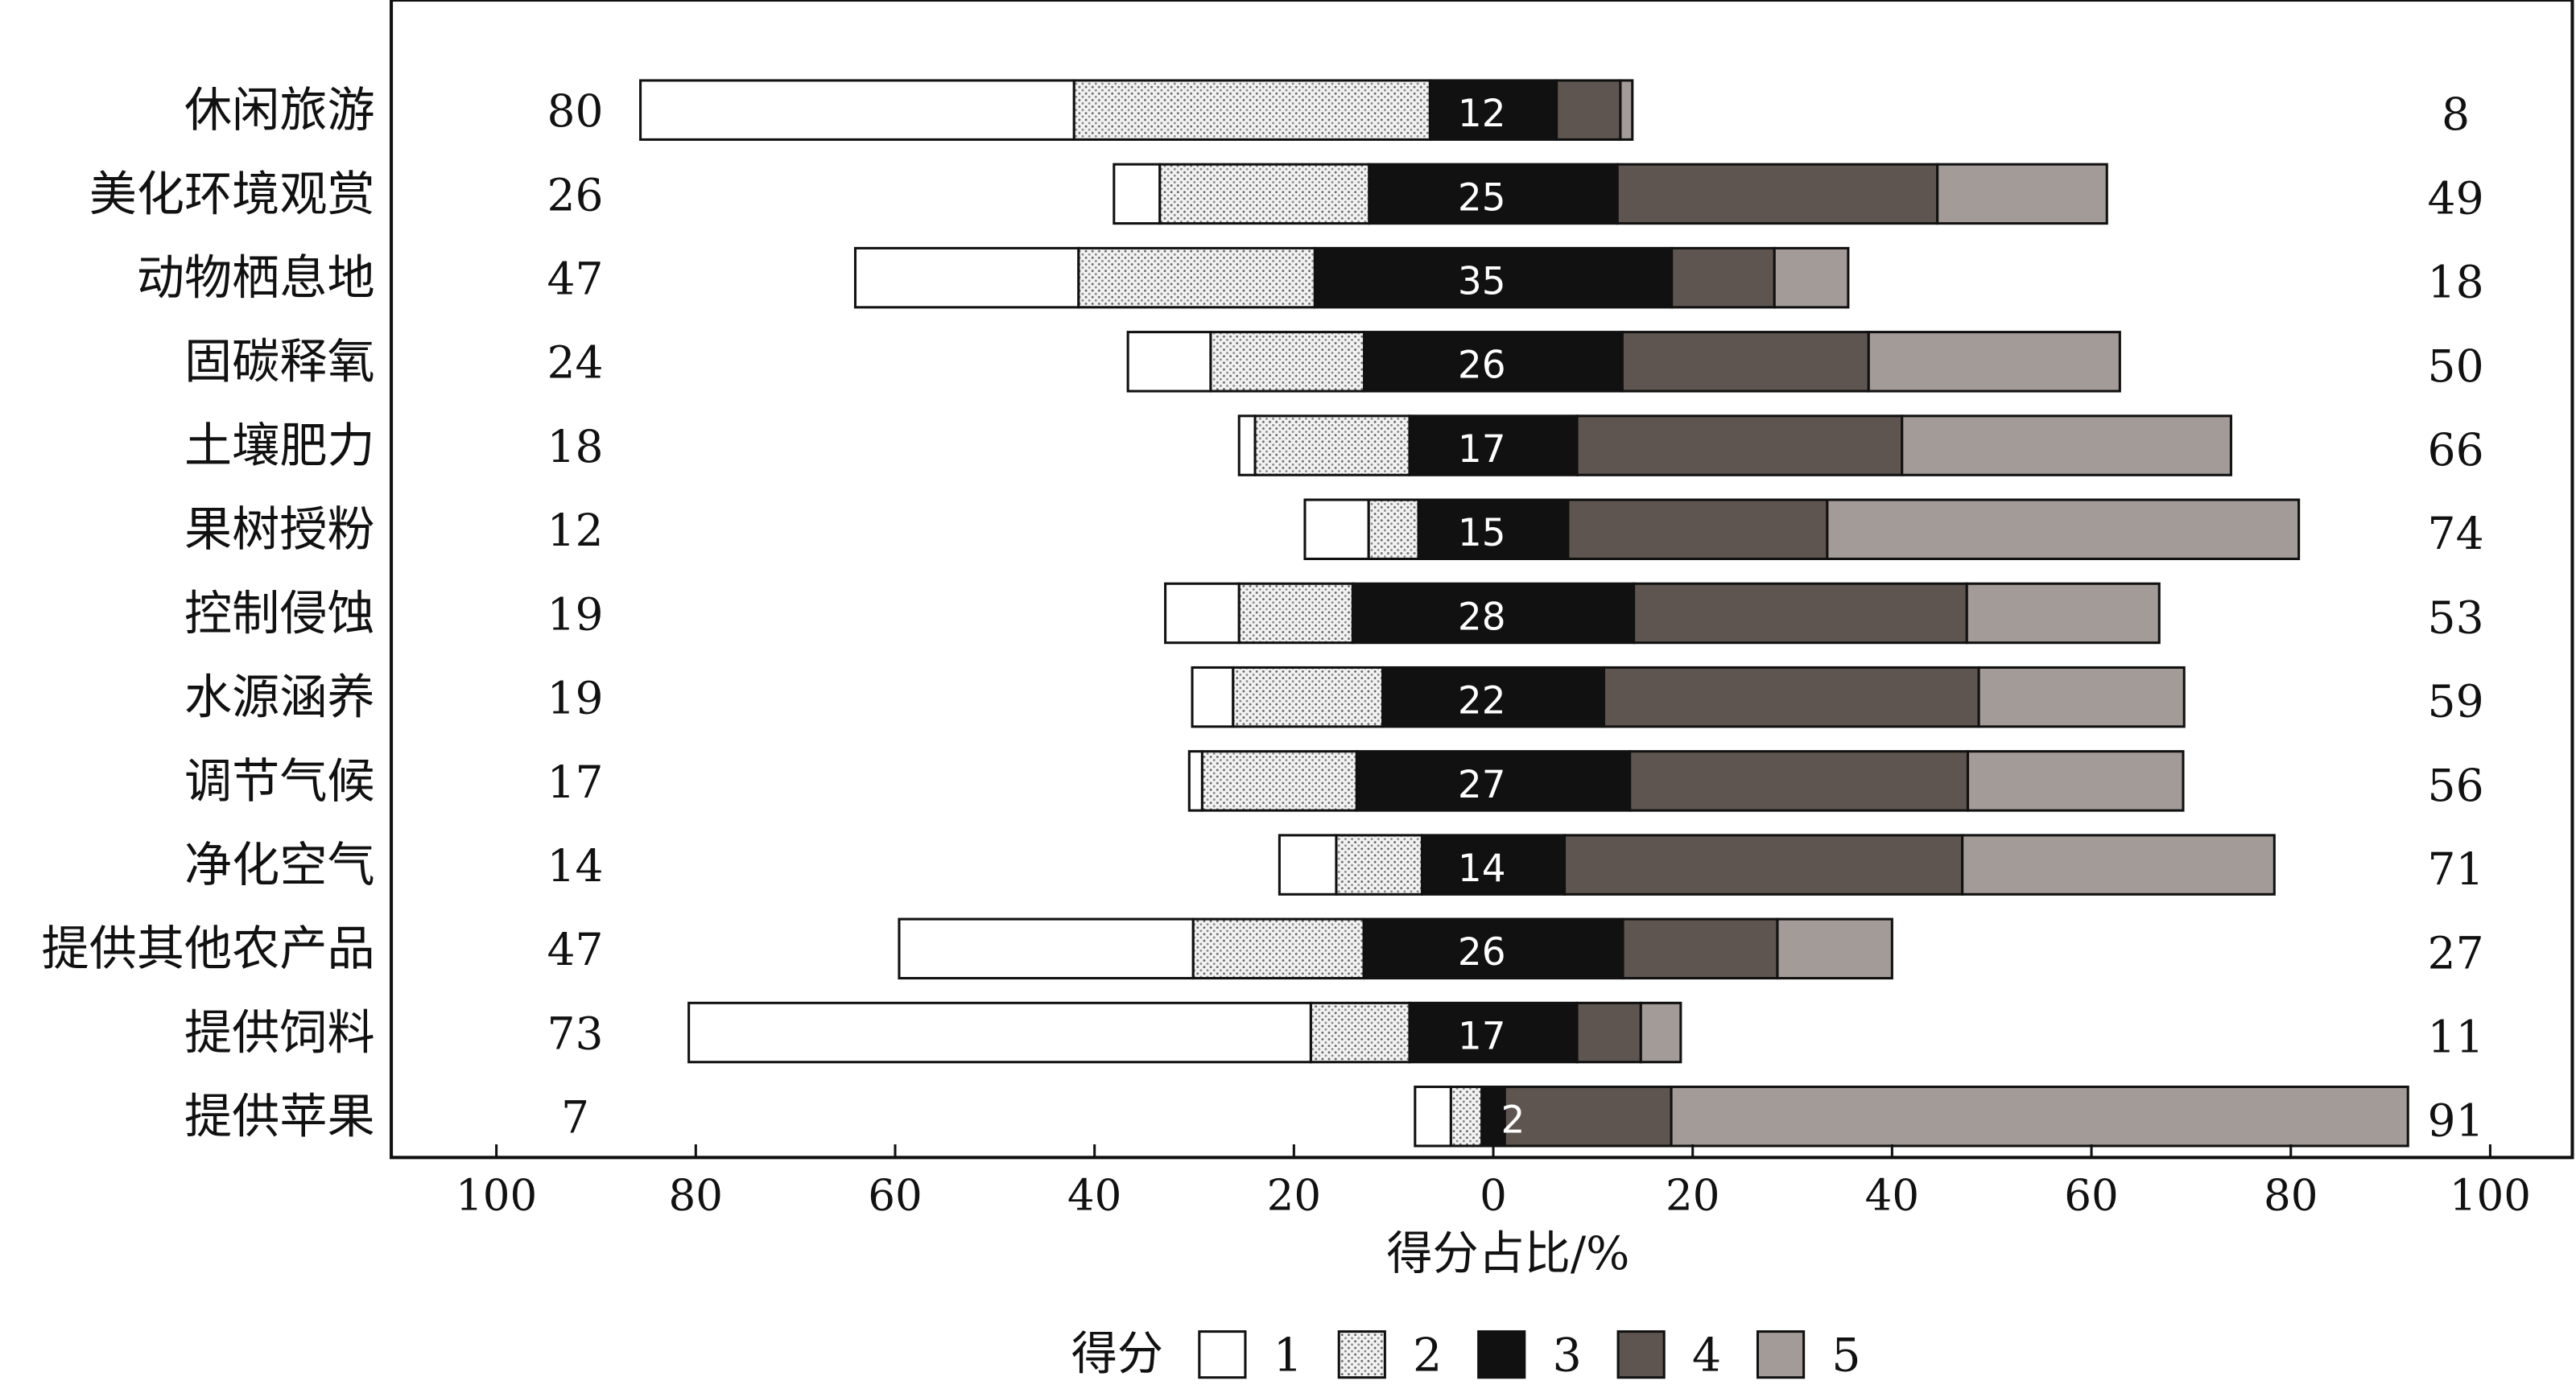 This screenshot has width=2576, height=1389. What do you see at coordinates (279, 446) in the screenshot?
I see `category-label: 土壤肥力` at bounding box center [279, 446].